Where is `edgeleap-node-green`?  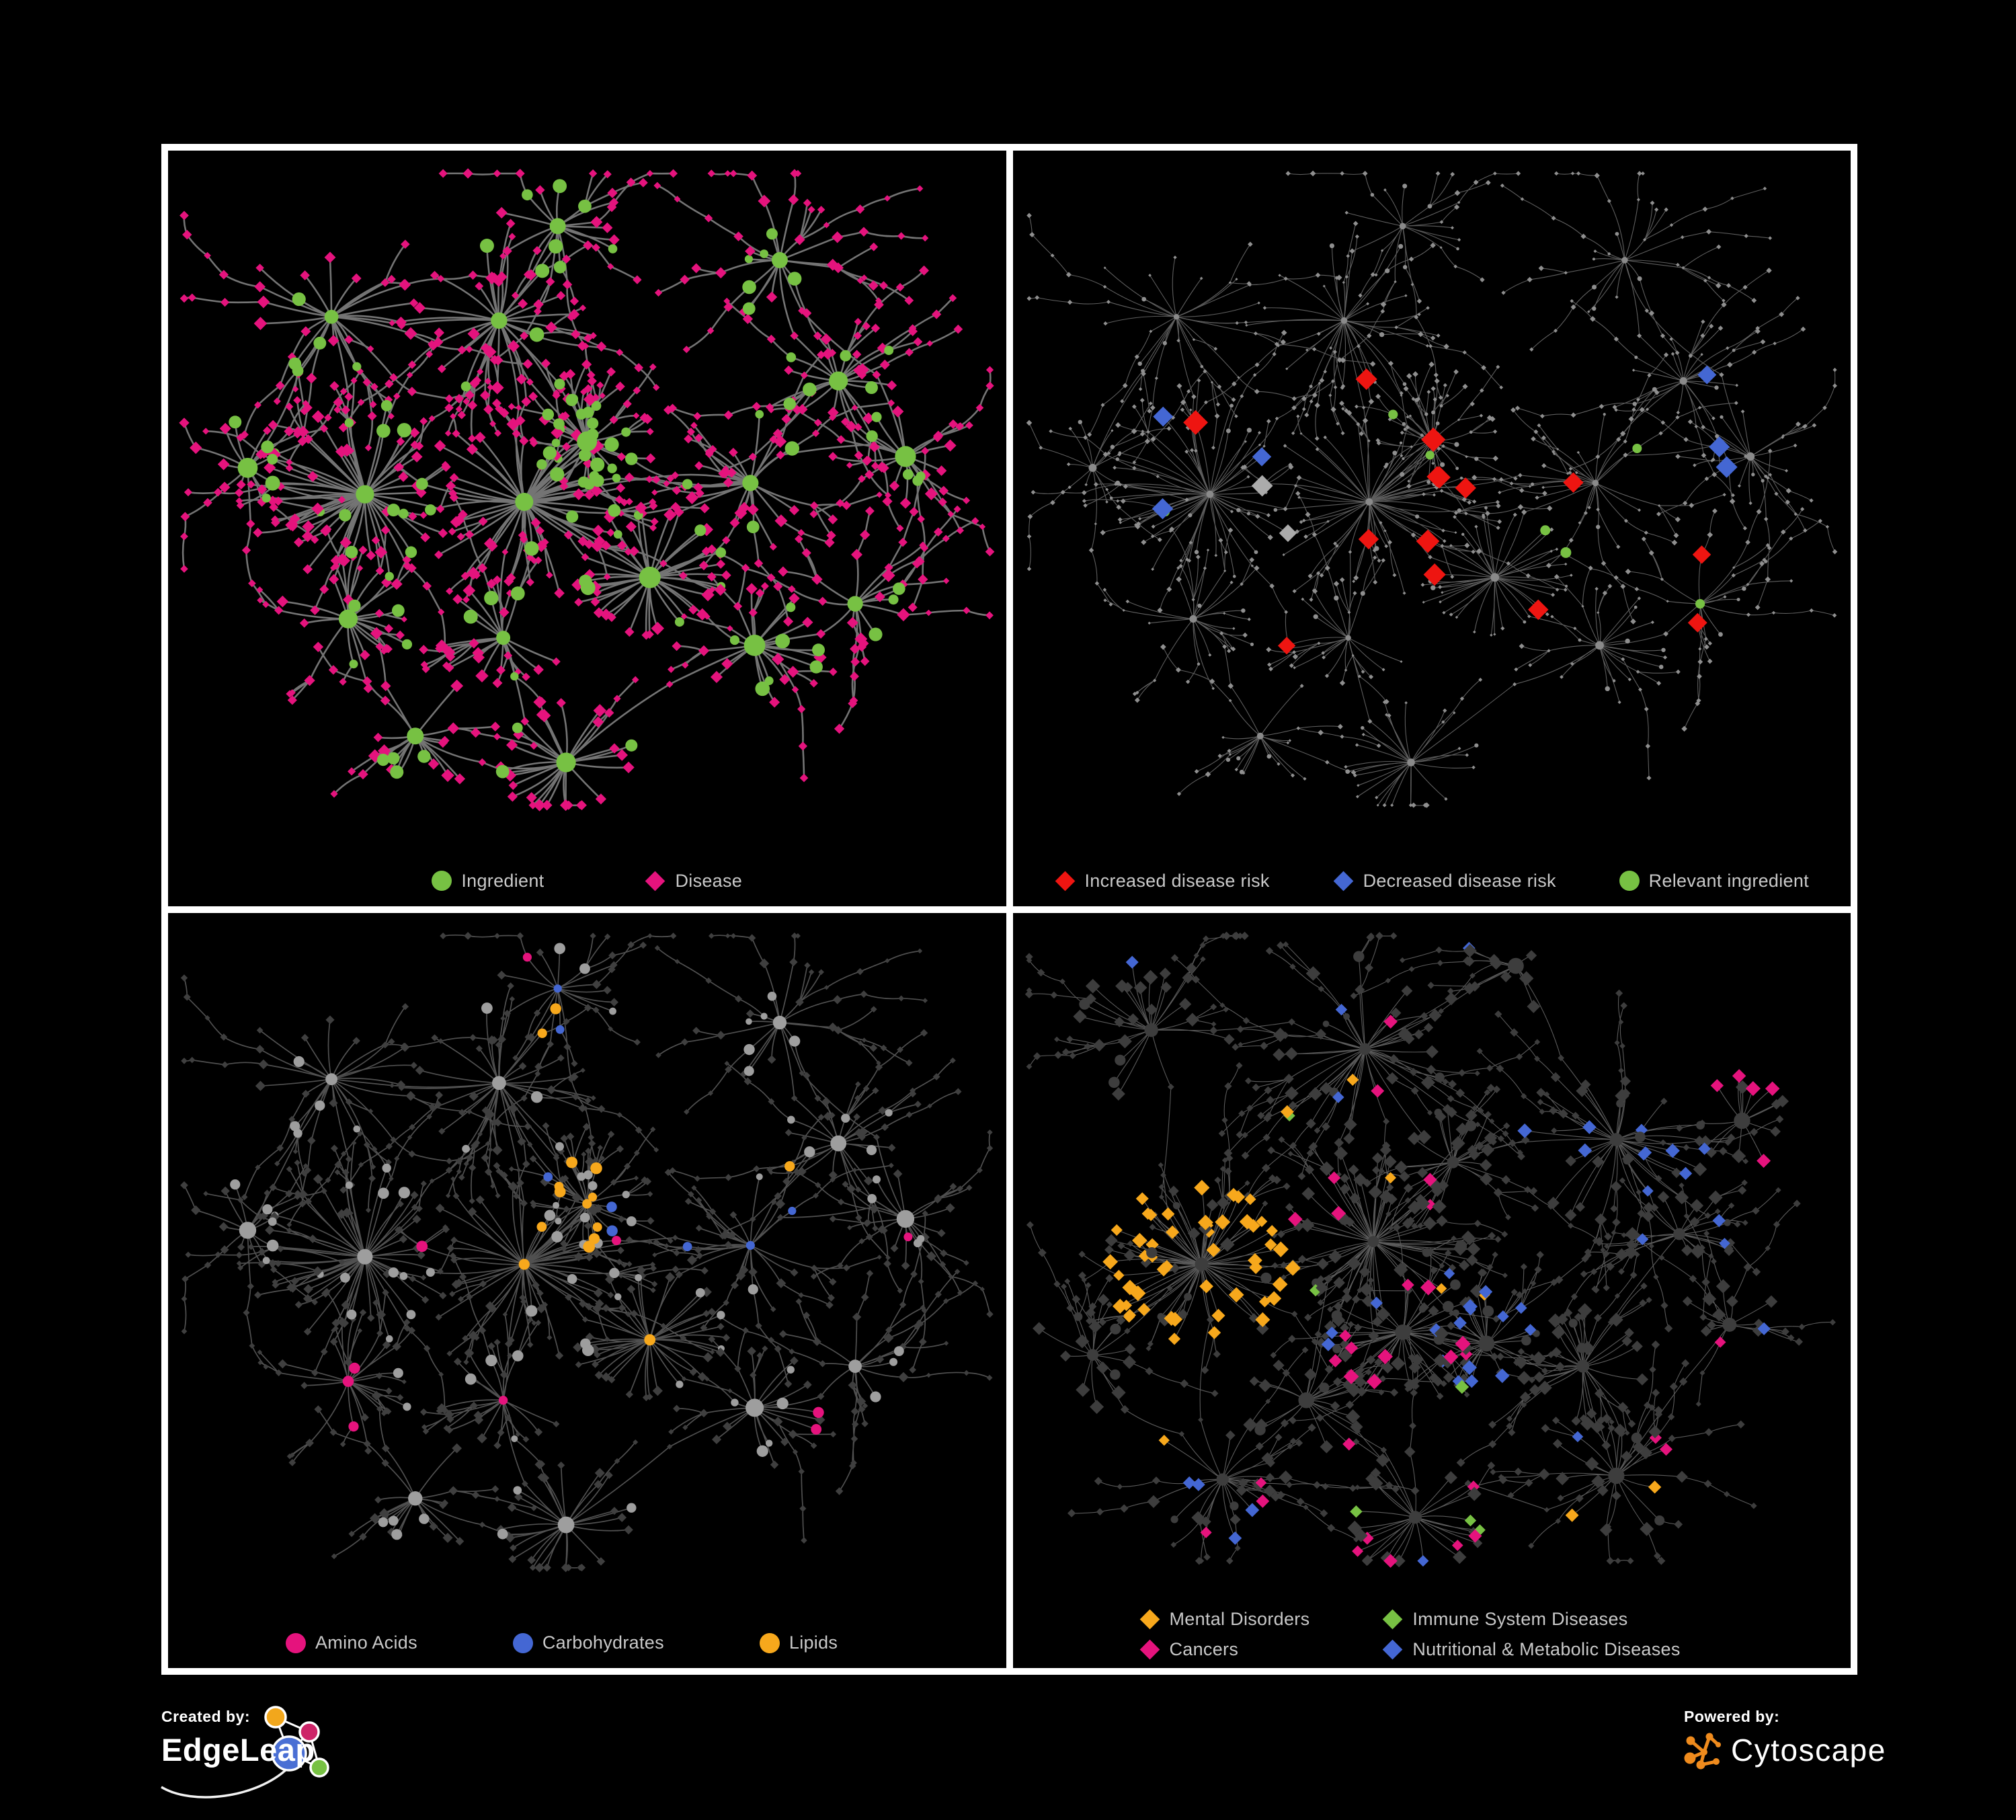 edgeleap-node-green is located at coordinates (319, 1767).